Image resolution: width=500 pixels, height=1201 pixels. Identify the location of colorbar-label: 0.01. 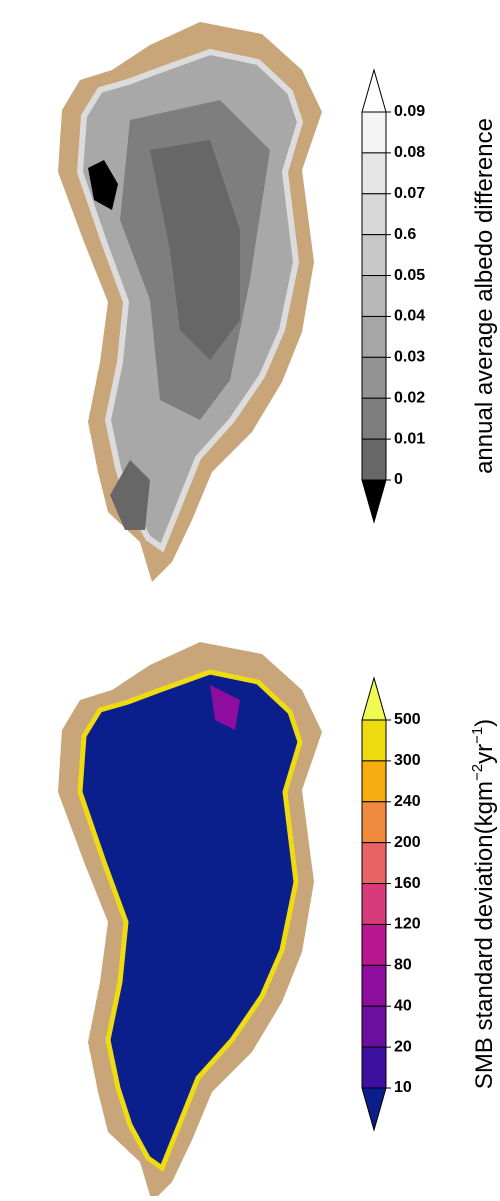
(409, 438).